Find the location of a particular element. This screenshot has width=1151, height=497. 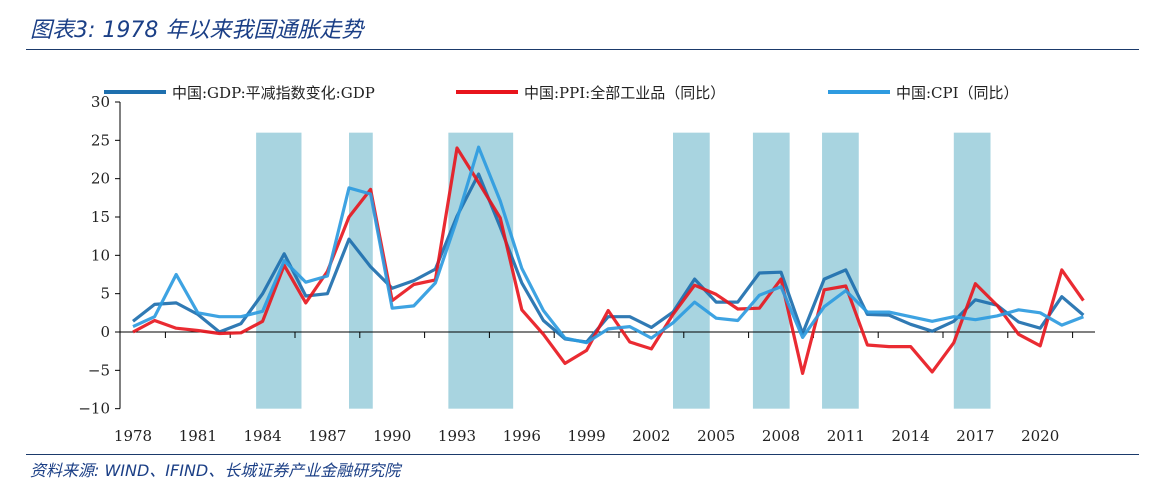

x-tick-label: 2002 is located at coordinates (651, 436).